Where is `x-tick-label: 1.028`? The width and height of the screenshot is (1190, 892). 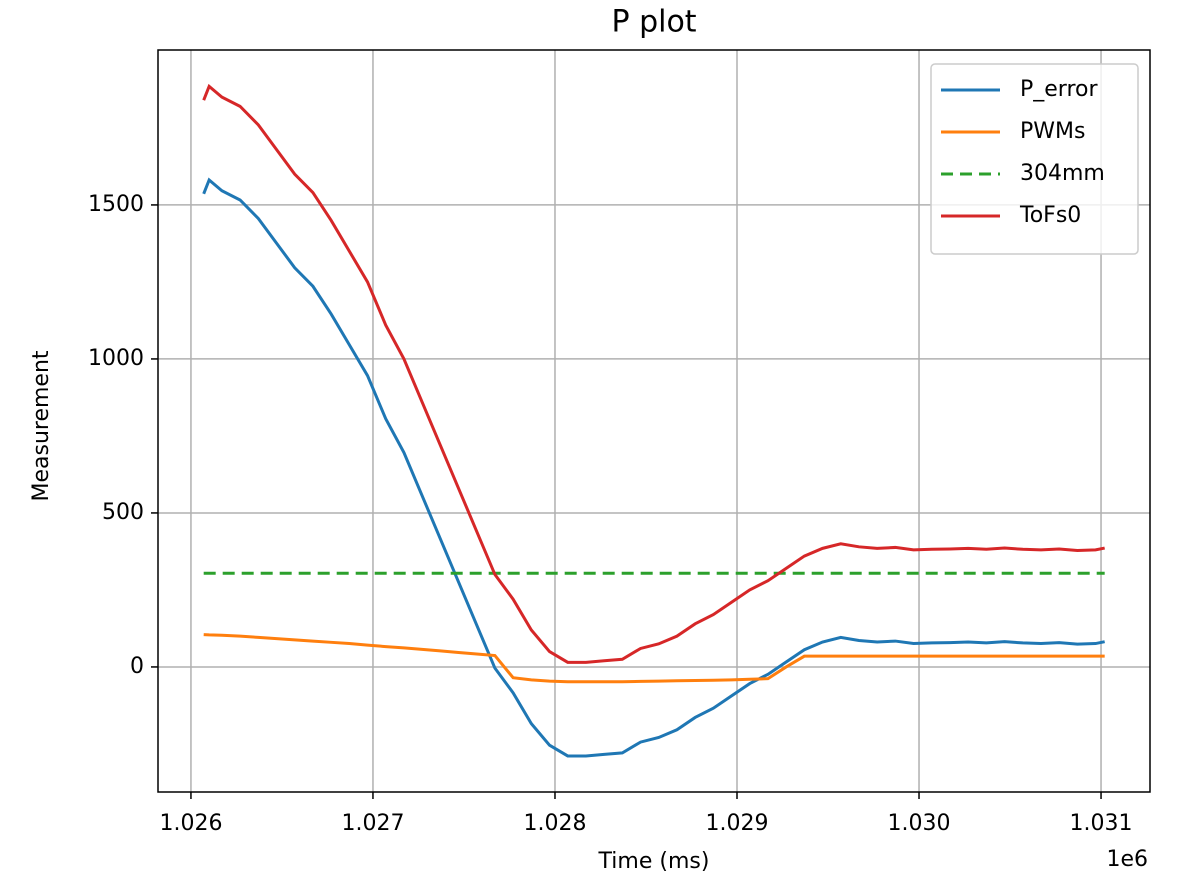 x-tick-label: 1.028 is located at coordinates (554, 823).